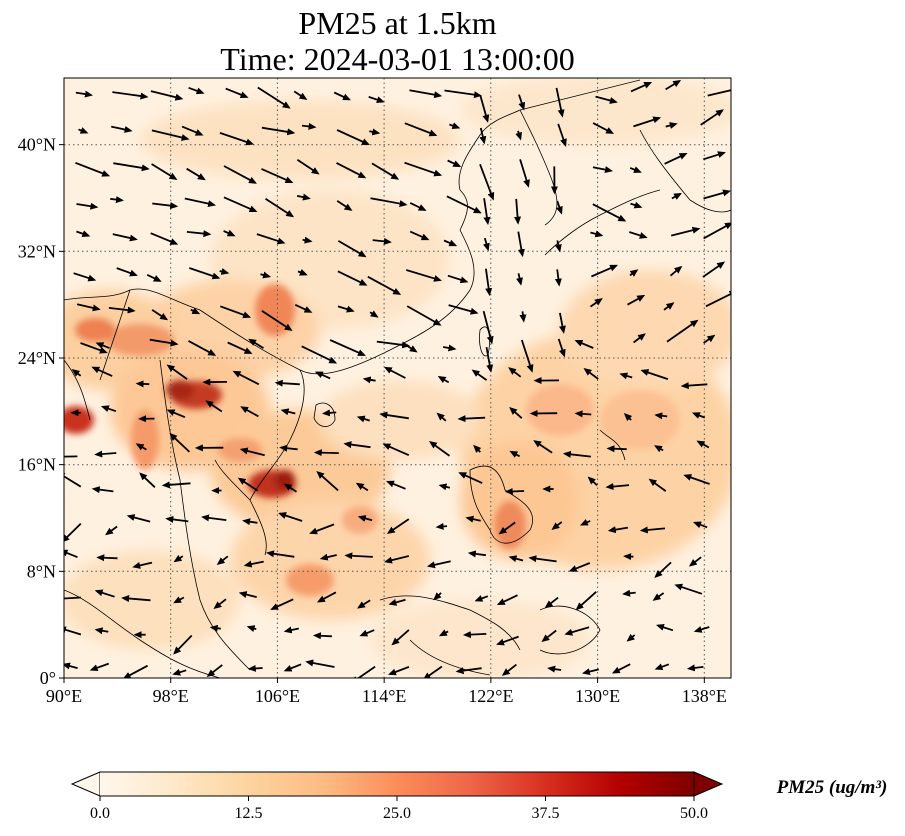 The height and width of the screenshot is (836, 905). What do you see at coordinates (41, 411) in the screenshot?
I see `latitude-axis: 0° 8°N 16°N 24°N 32°N 40°N` at bounding box center [41, 411].